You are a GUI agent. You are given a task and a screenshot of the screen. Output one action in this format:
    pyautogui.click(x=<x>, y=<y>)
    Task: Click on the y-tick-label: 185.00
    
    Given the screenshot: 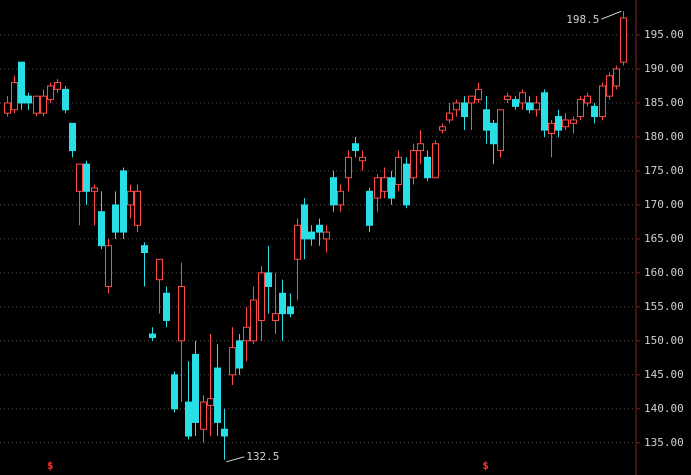 What is the action you would take?
    pyautogui.click(x=664, y=102)
    